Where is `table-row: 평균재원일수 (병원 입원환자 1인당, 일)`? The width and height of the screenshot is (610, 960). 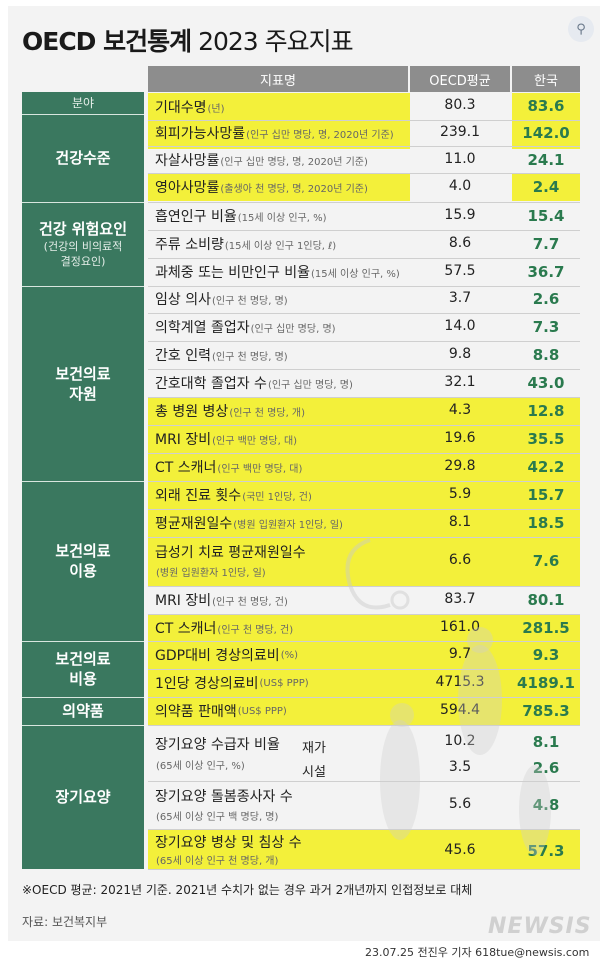
table-row: 평균재원일수 (병원 입원환자 1인당, 일) is located at coordinates (249, 523).